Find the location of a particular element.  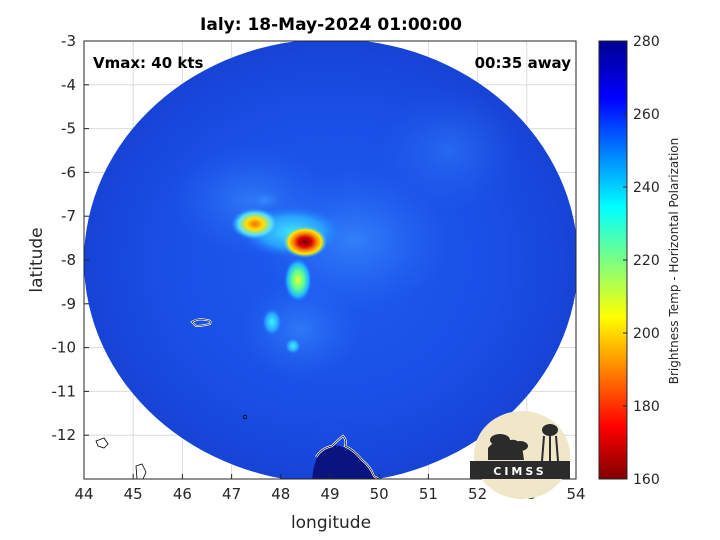

y-tick-label: -7 is located at coordinates (68, 216).